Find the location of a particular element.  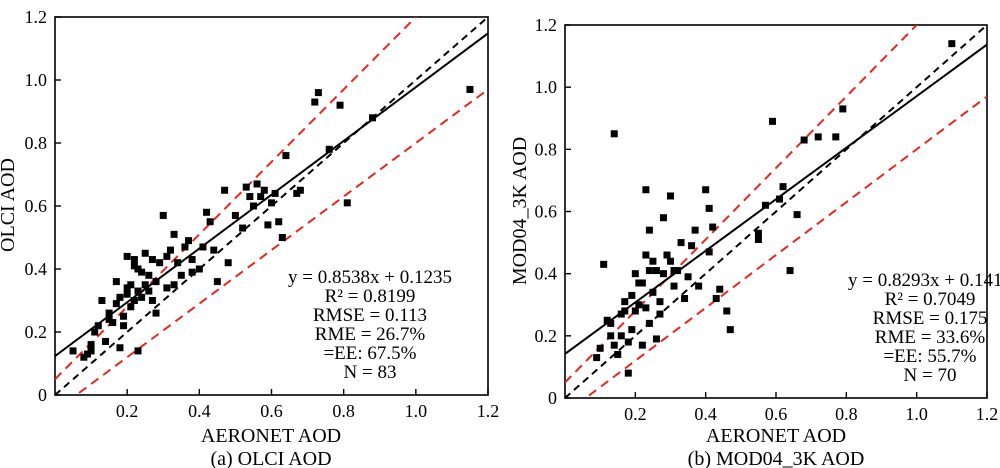

stat-n: N = 70 is located at coordinates (930, 375).